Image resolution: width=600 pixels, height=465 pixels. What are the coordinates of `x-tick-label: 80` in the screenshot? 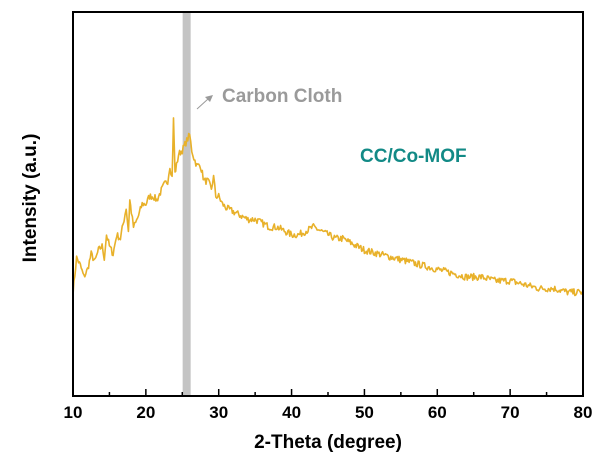 It's located at (583, 412).